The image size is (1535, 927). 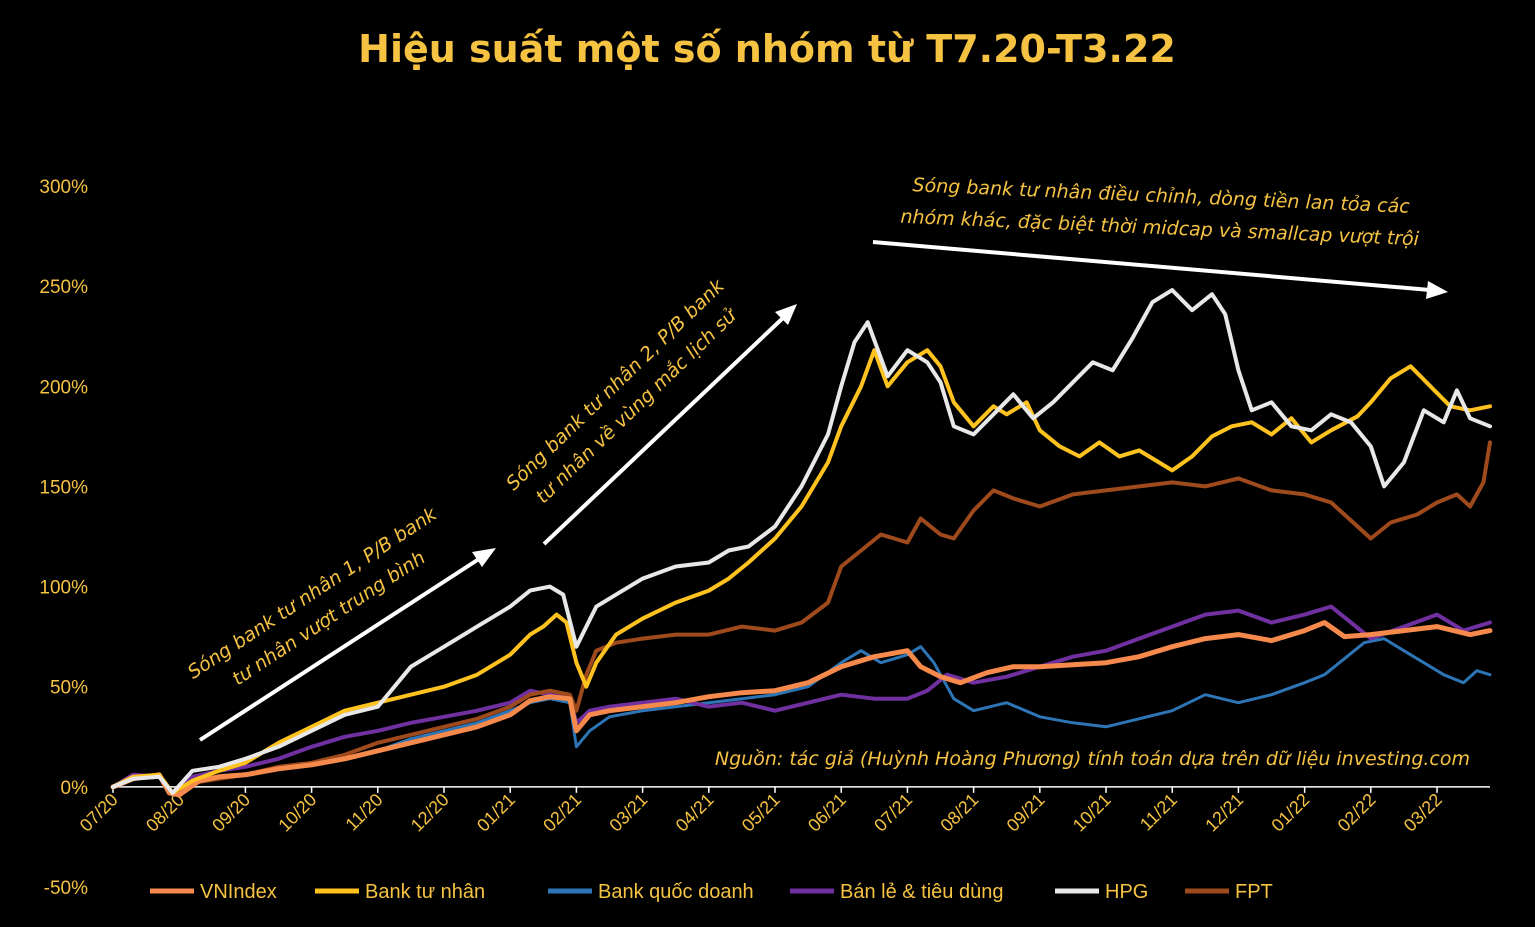 I want to click on y-tick-label: 250%, so click(x=63, y=287).